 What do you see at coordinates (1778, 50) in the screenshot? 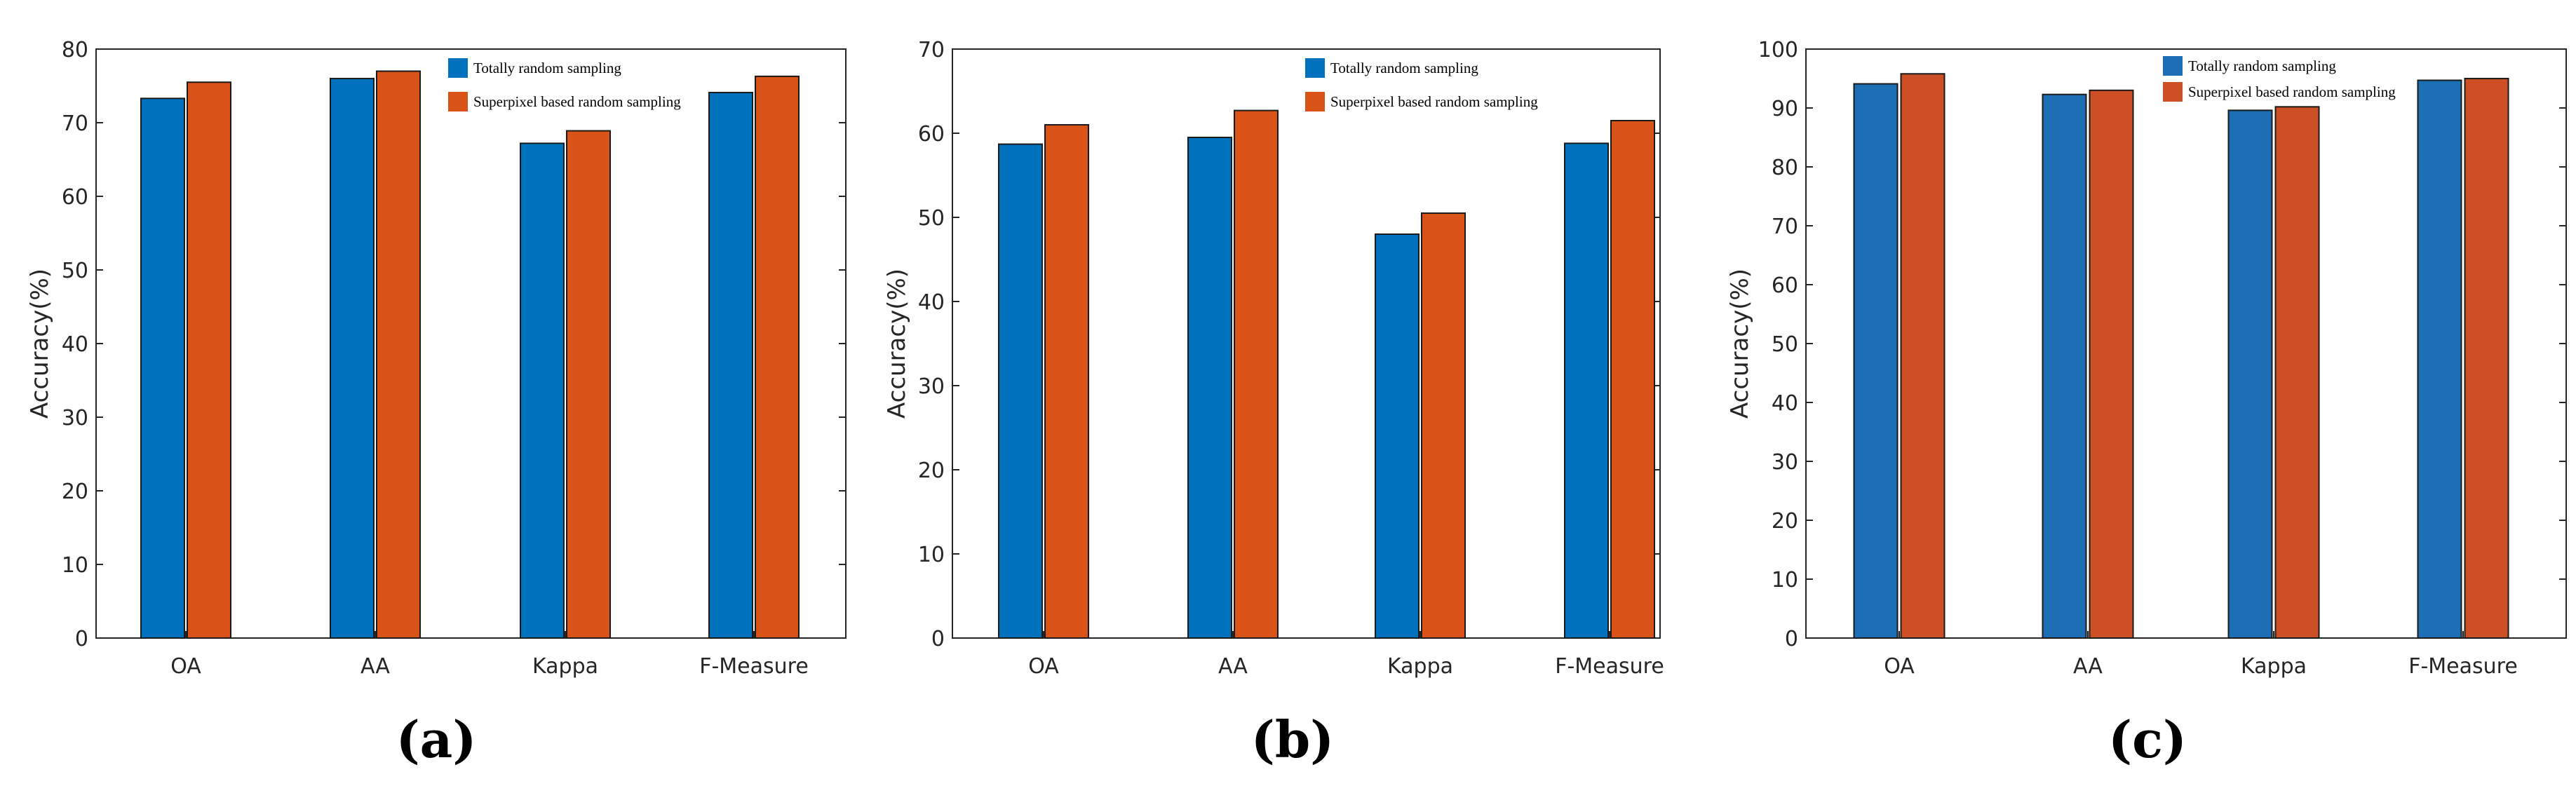
I see `y-tick-label: 100` at bounding box center [1778, 50].